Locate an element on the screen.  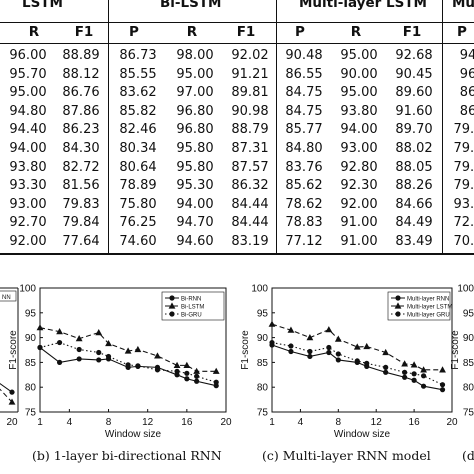
legend-label: Multi-layer LSTM is located at coordinates (429, 308).